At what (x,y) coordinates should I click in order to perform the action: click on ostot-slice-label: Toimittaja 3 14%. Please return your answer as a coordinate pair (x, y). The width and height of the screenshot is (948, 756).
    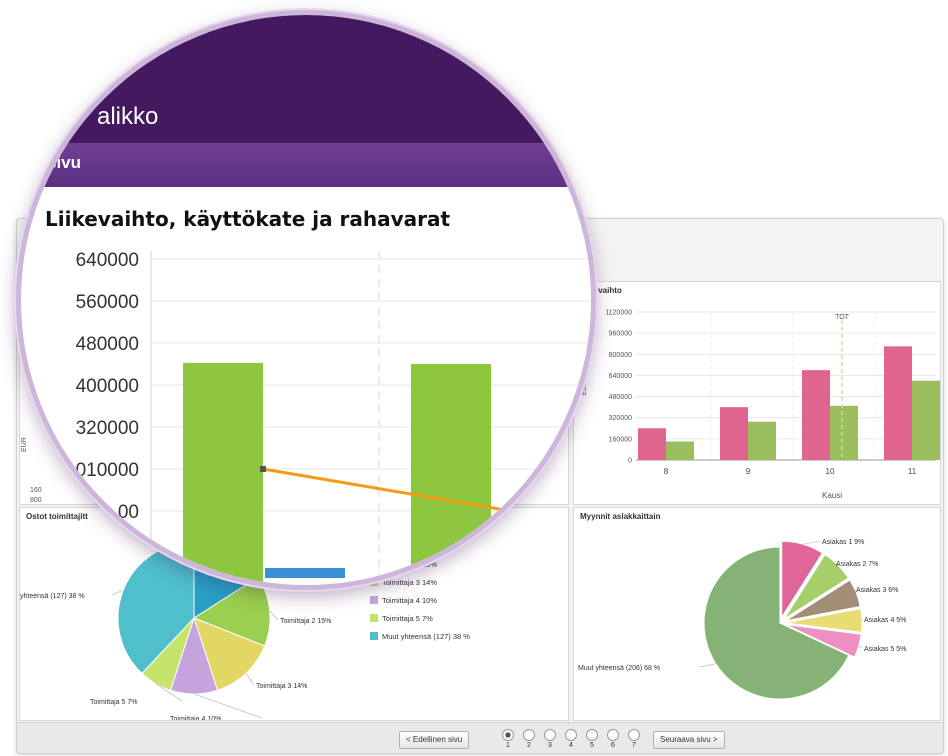
    Looking at the image, I should click on (281, 686).